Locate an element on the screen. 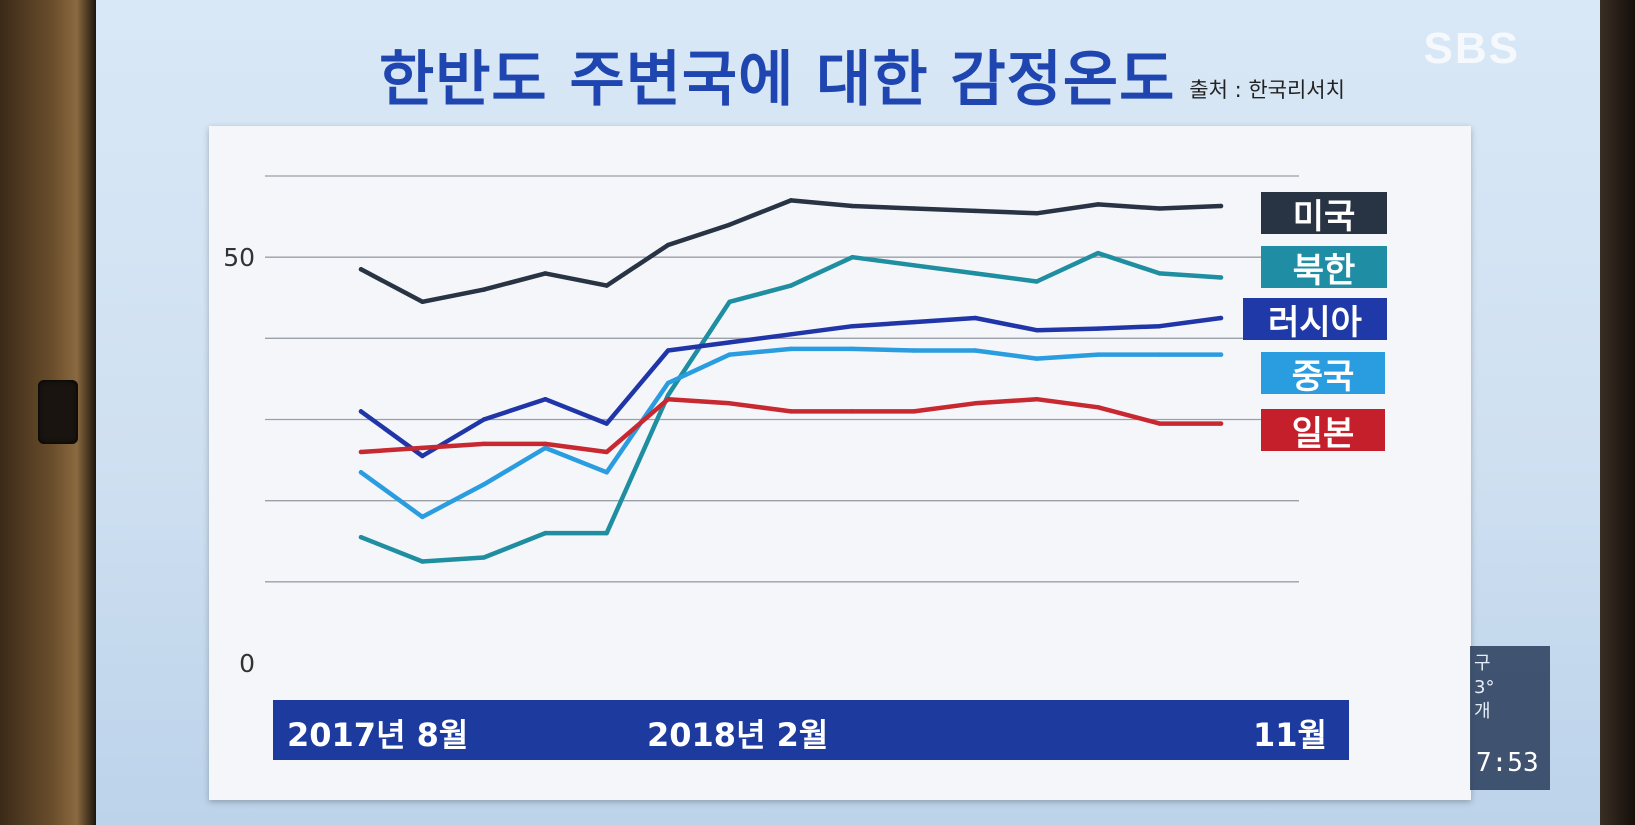 This screenshot has width=1635, height=825. broadcaster-logo: SBS is located at coordinates (1471, 48).